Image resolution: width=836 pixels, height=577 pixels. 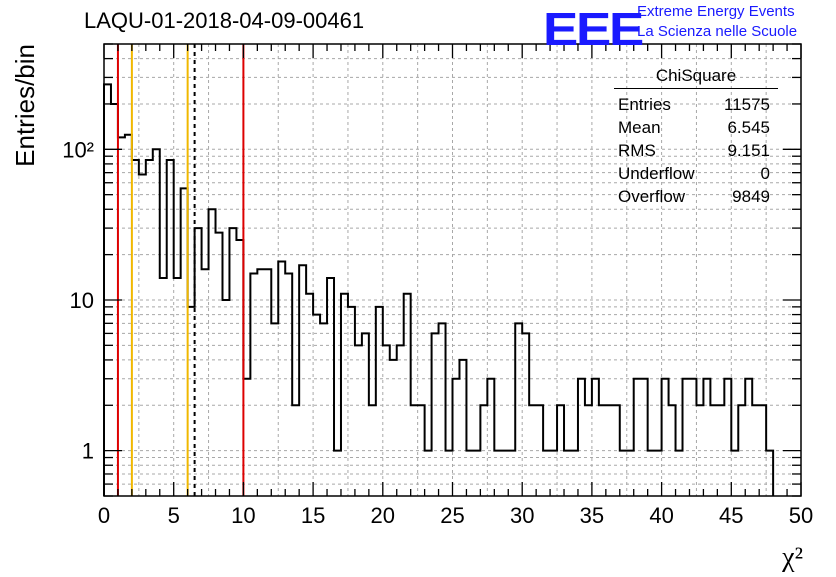 What do you see at coordinates (224, 20) in the screenshot?
I see `chart-title: LAQU-01-2018-04-09-00461` at bounding box center [224, 20].